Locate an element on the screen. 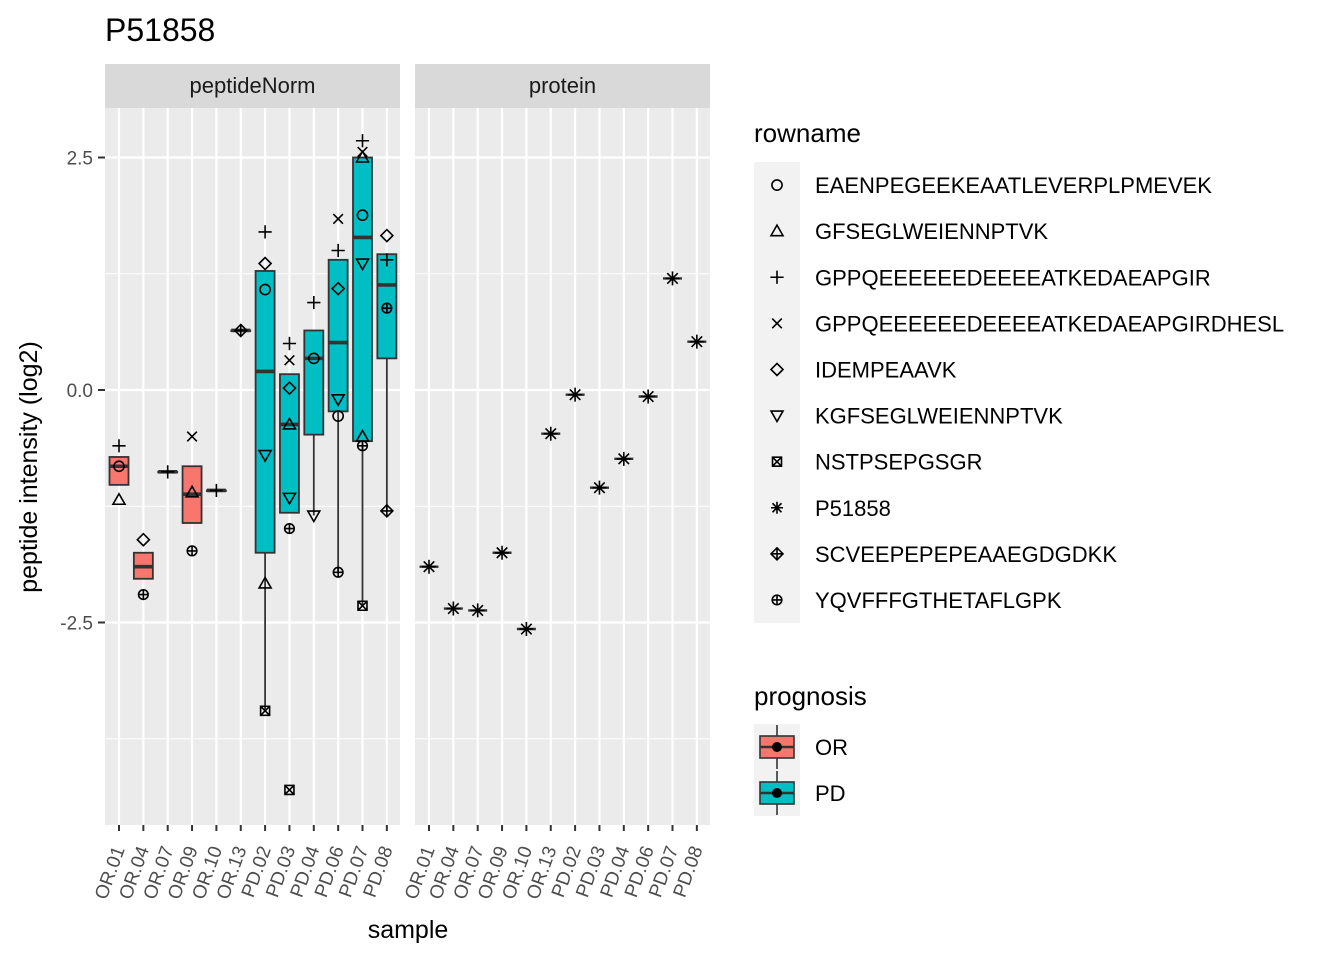 This screenshot has height=960, width=1344. strip-peptideNorm is located at coordinates (252, 86).